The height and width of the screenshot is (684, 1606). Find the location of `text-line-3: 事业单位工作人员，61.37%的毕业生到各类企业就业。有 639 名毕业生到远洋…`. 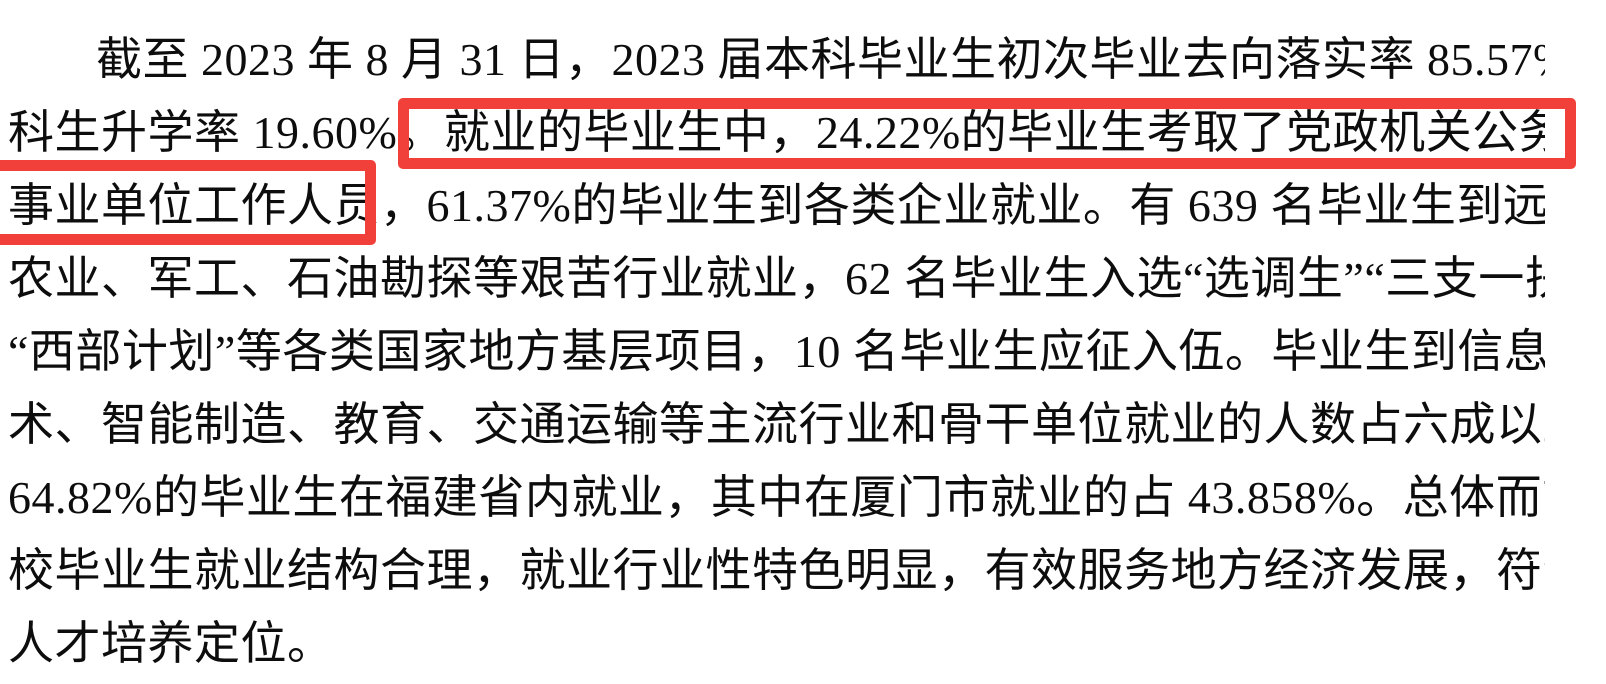

text-line-3: 事业单位工作人员，61.37%的毕业生到各类企业就业。有 639 名毕业生到远洋… is located at coordinates (776, 205).